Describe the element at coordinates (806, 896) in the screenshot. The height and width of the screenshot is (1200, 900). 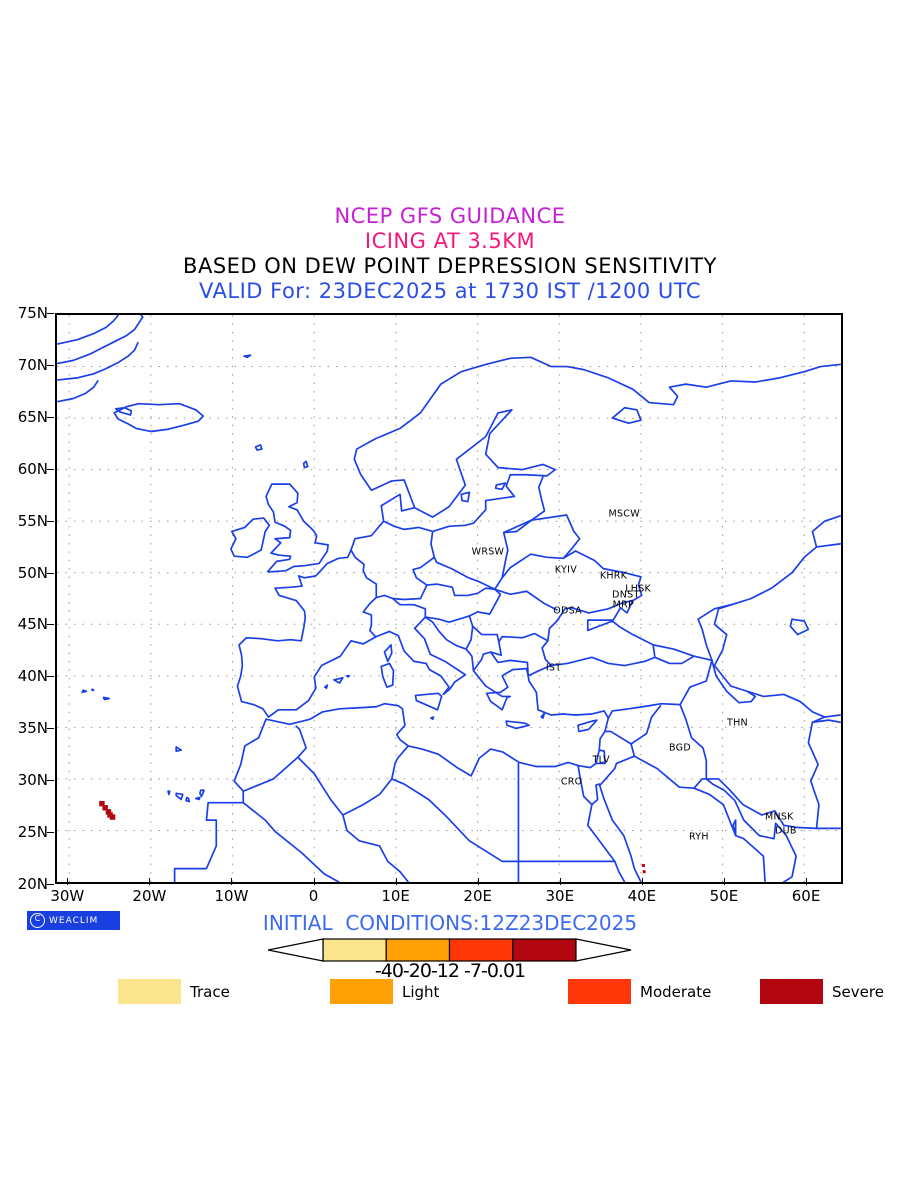
I see `x-axis-label: 60E` at that location.